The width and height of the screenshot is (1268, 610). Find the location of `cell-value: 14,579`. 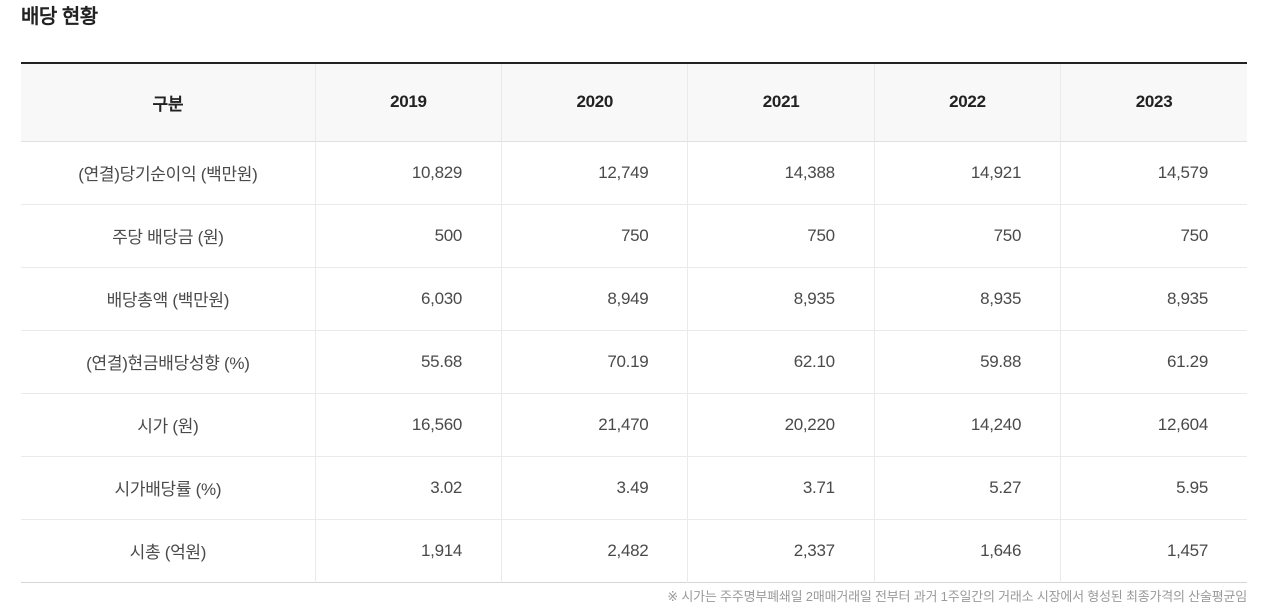

cell-value: 14,579 is located at coordinates (1153, 172).